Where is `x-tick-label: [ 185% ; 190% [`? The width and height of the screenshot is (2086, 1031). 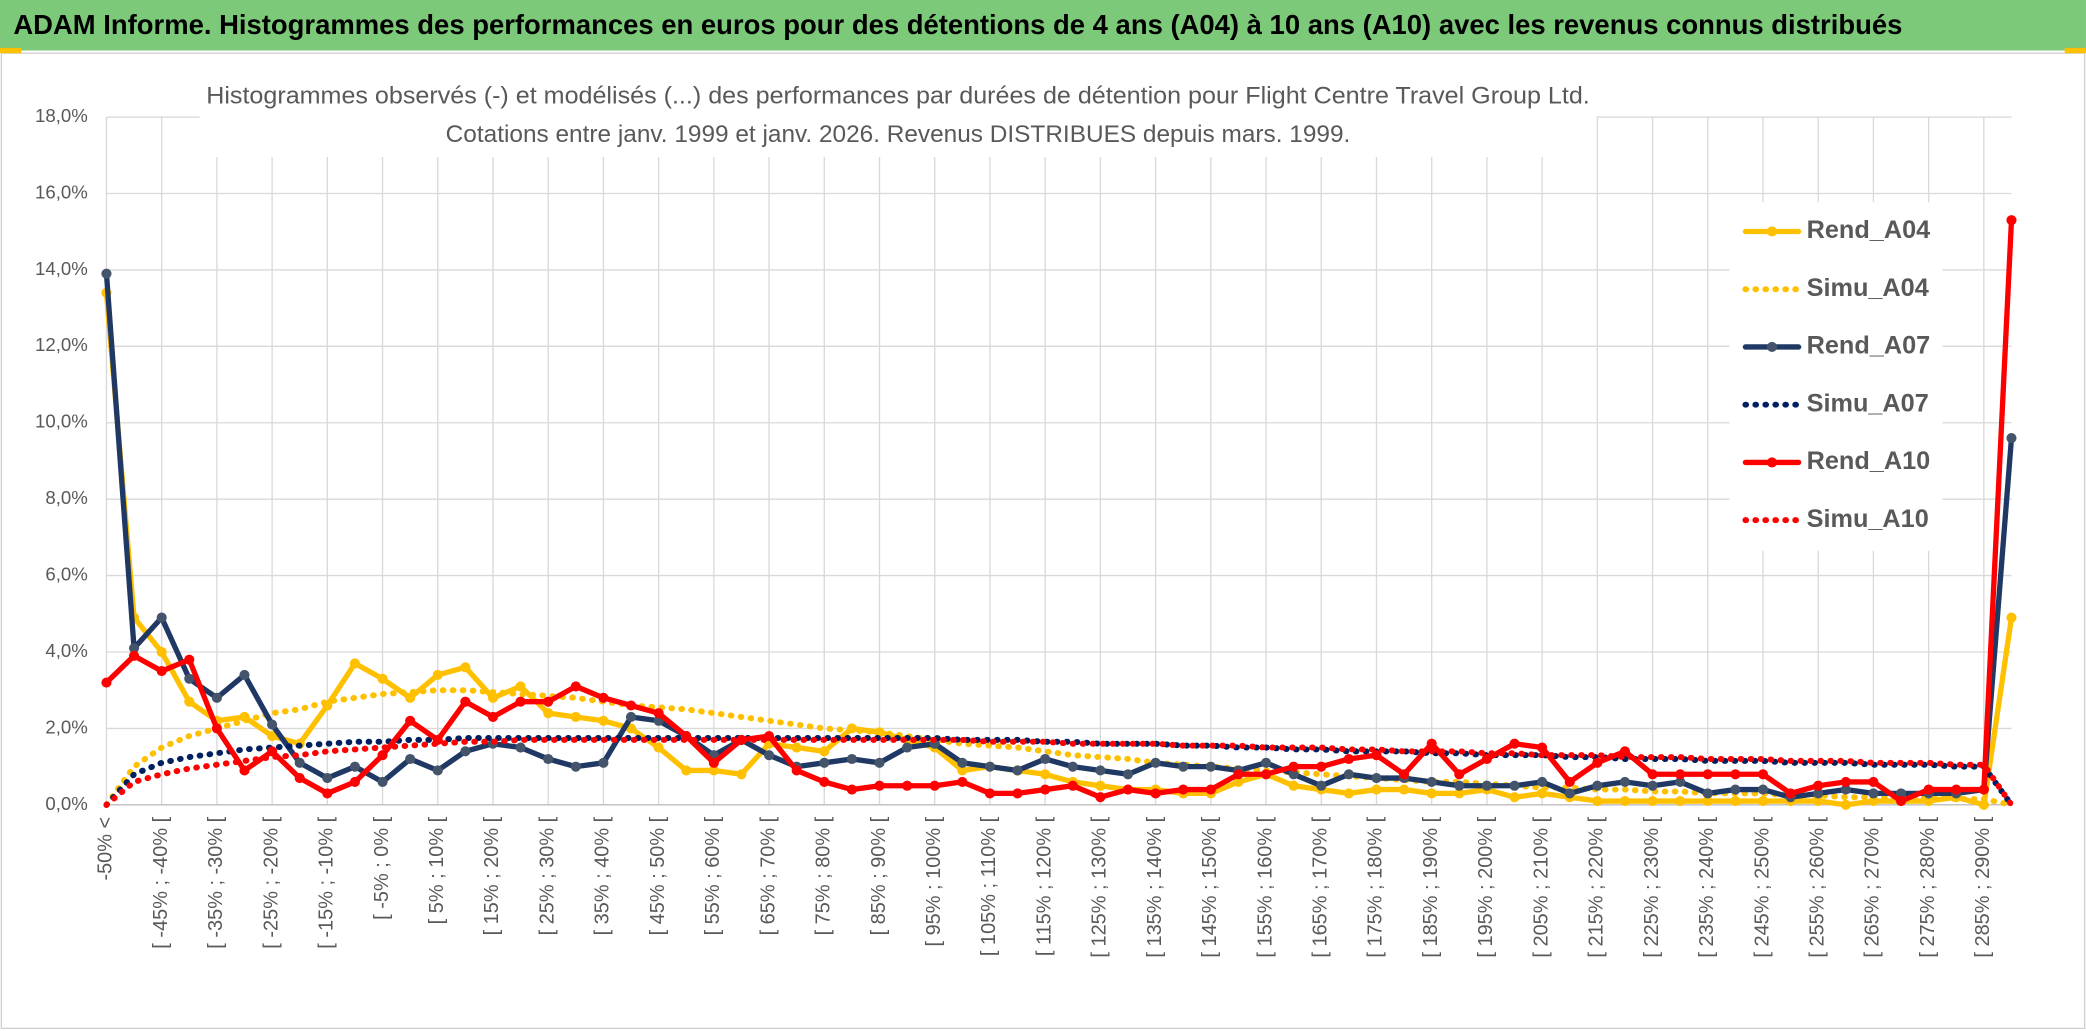
x-tick-label: [ 185% ; 190% [ is located at coordinates (1431, 886).